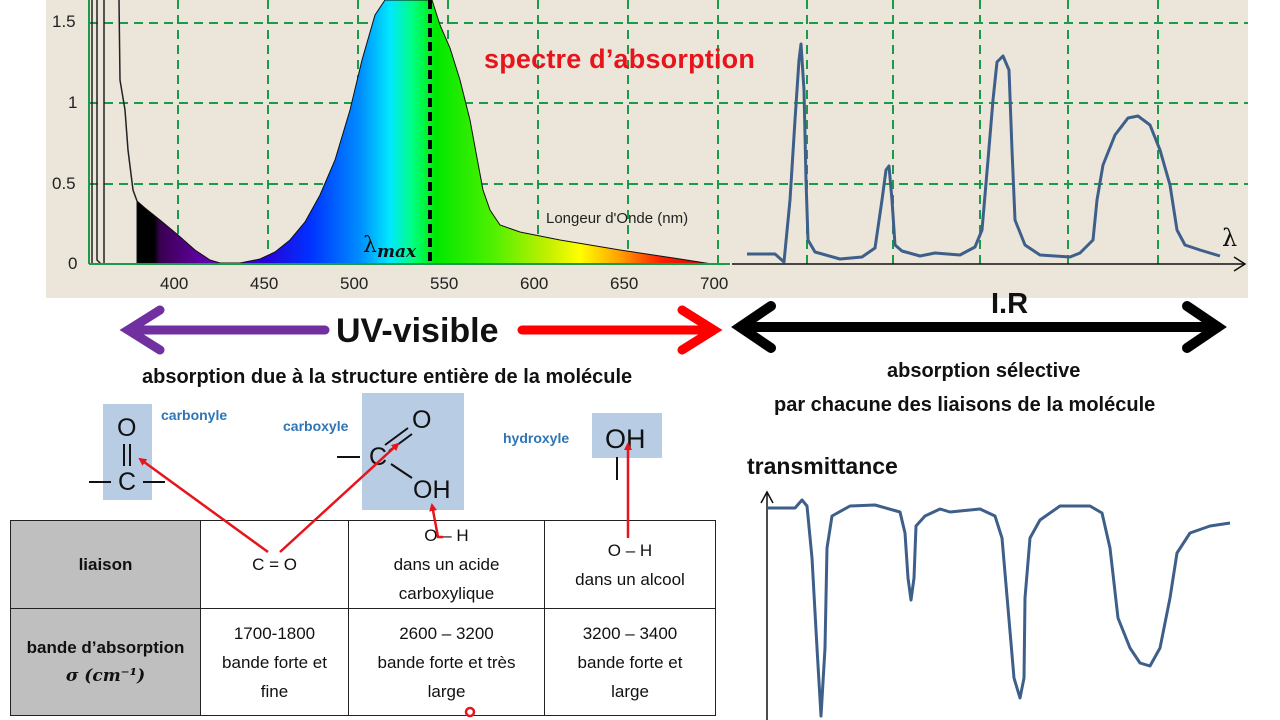  I want to click on ir-description-line1: absorption sélective, so click(984, 371).